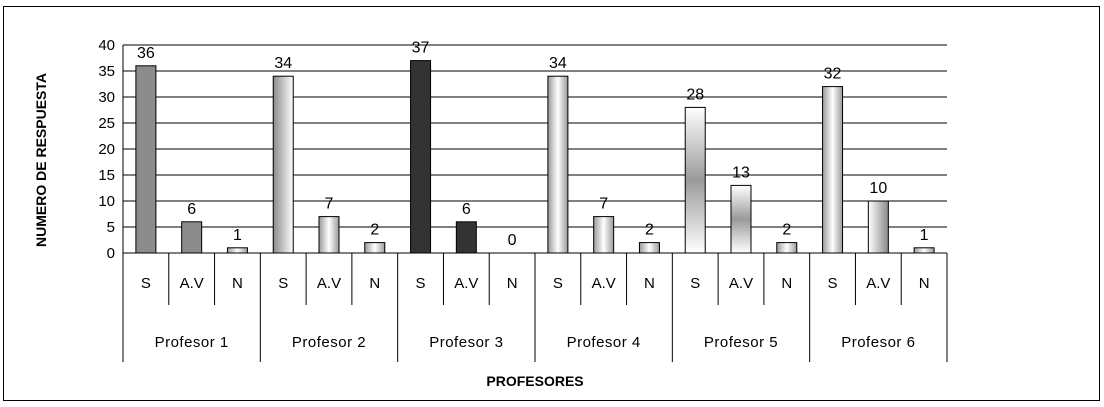 The image size is (1104, 407). I want to click on y-tick-label: 35, so click(106, 71).